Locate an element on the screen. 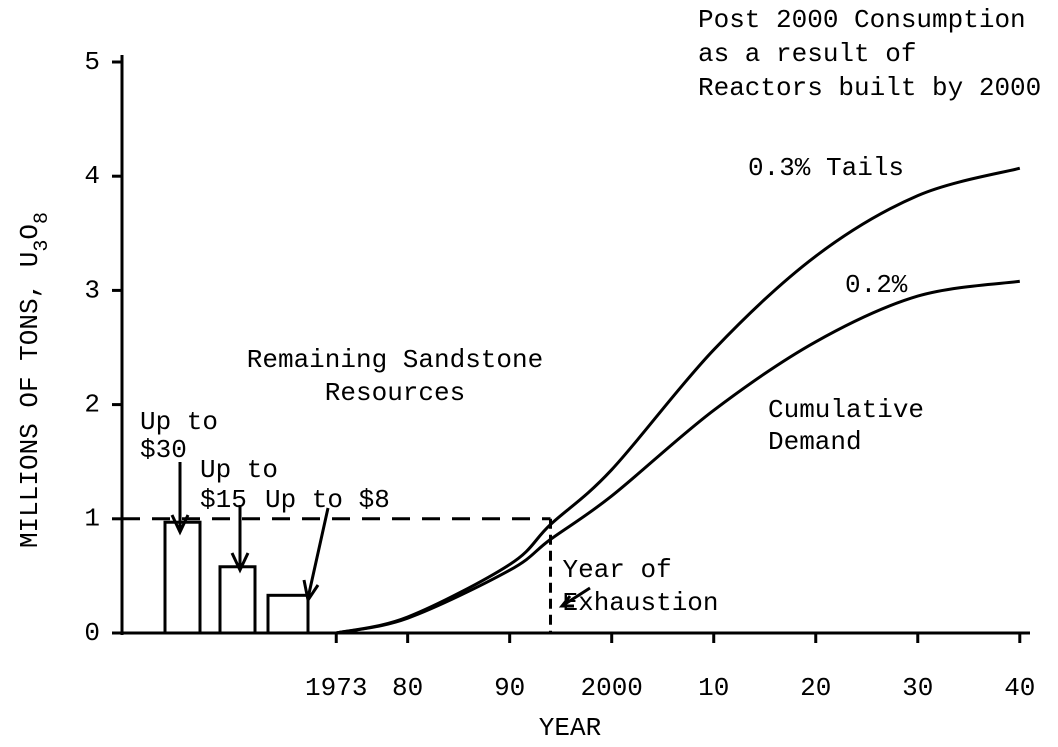 The image size is (1058, 747). chart-title: Post 2000 Consumption is located at coordinates (862, 20).